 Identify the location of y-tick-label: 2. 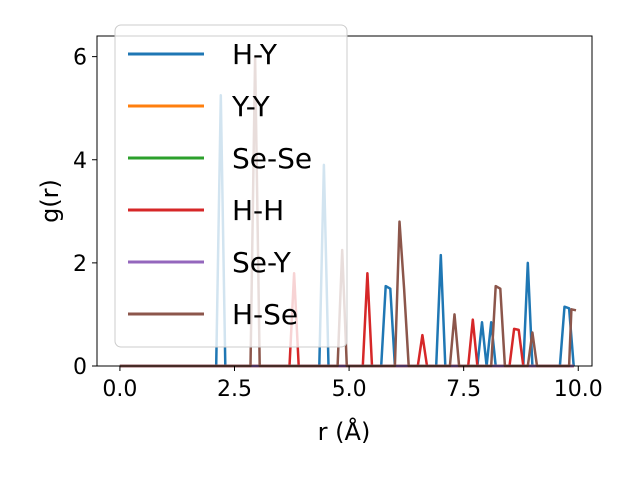
(80, 264).